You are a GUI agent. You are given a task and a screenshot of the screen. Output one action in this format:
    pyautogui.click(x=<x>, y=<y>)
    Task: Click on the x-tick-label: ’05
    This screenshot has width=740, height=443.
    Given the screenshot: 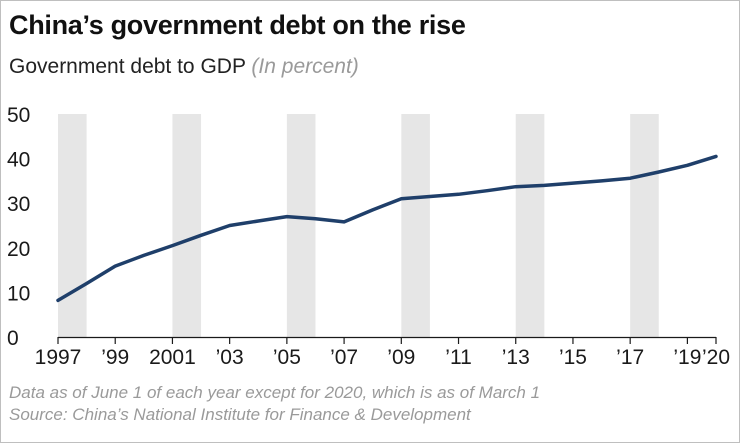 What is the action you would take?
    pyautogui.click(x=287, y=357)
    